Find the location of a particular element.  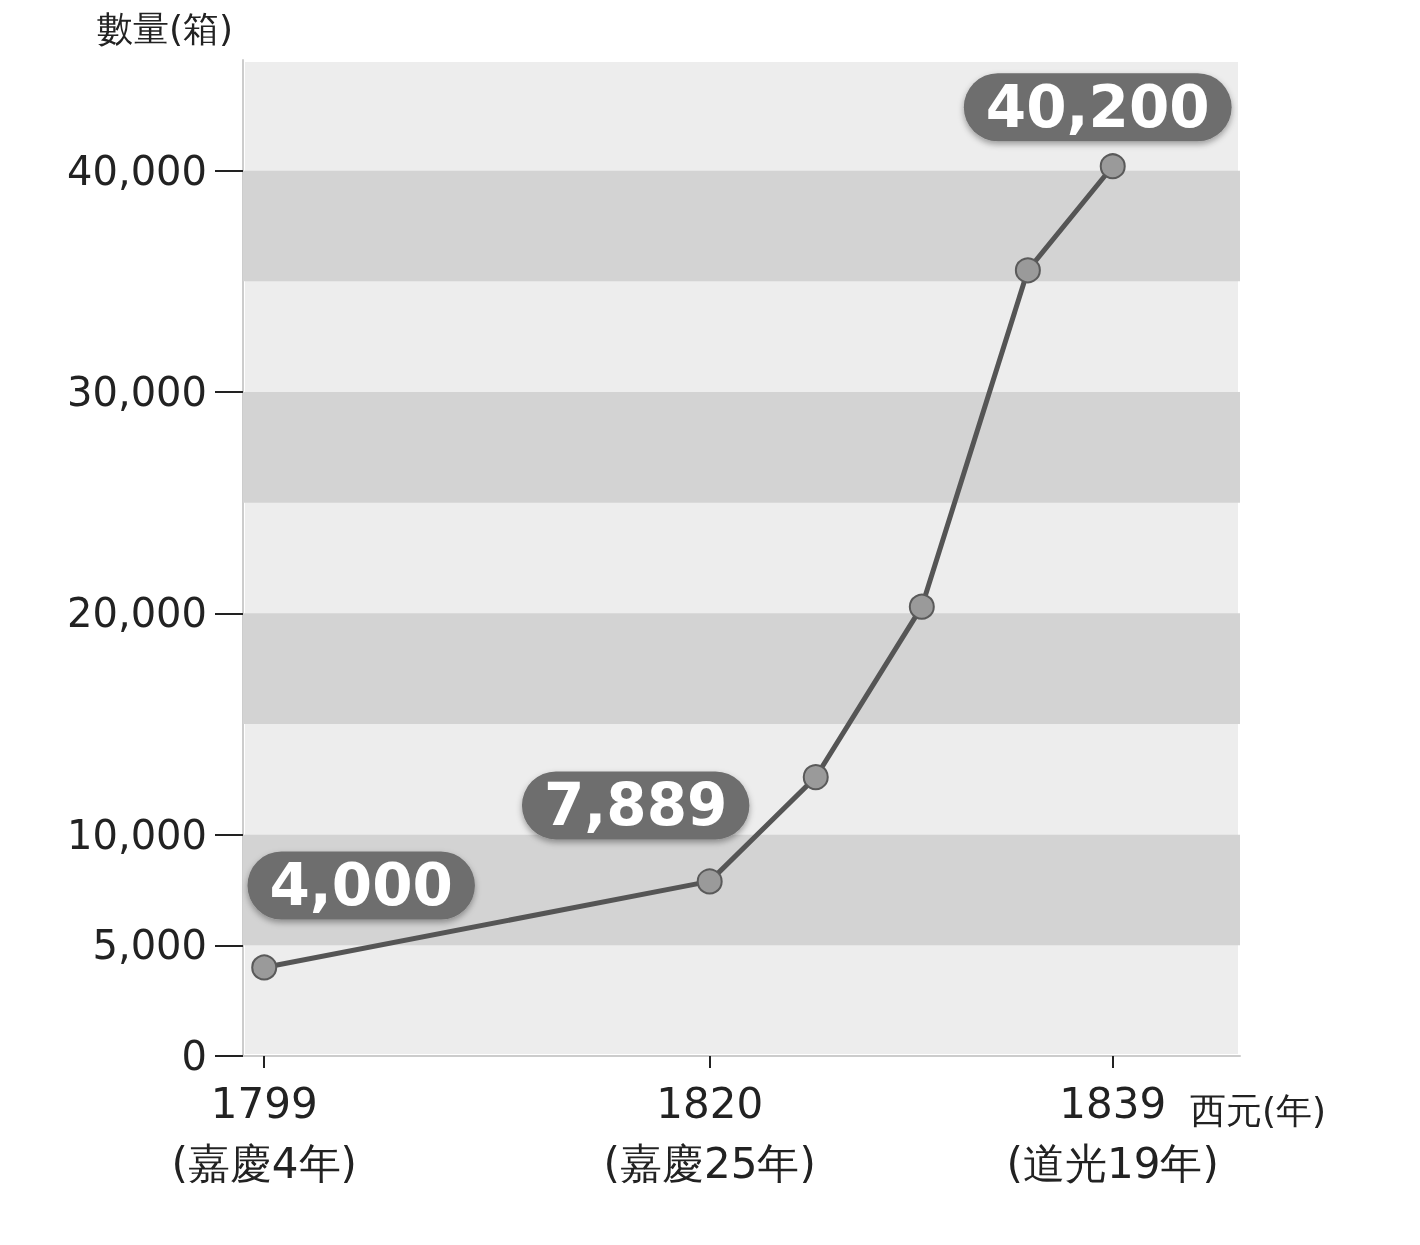

y-tick-label: 0 is located at coordinates (194, 1056).